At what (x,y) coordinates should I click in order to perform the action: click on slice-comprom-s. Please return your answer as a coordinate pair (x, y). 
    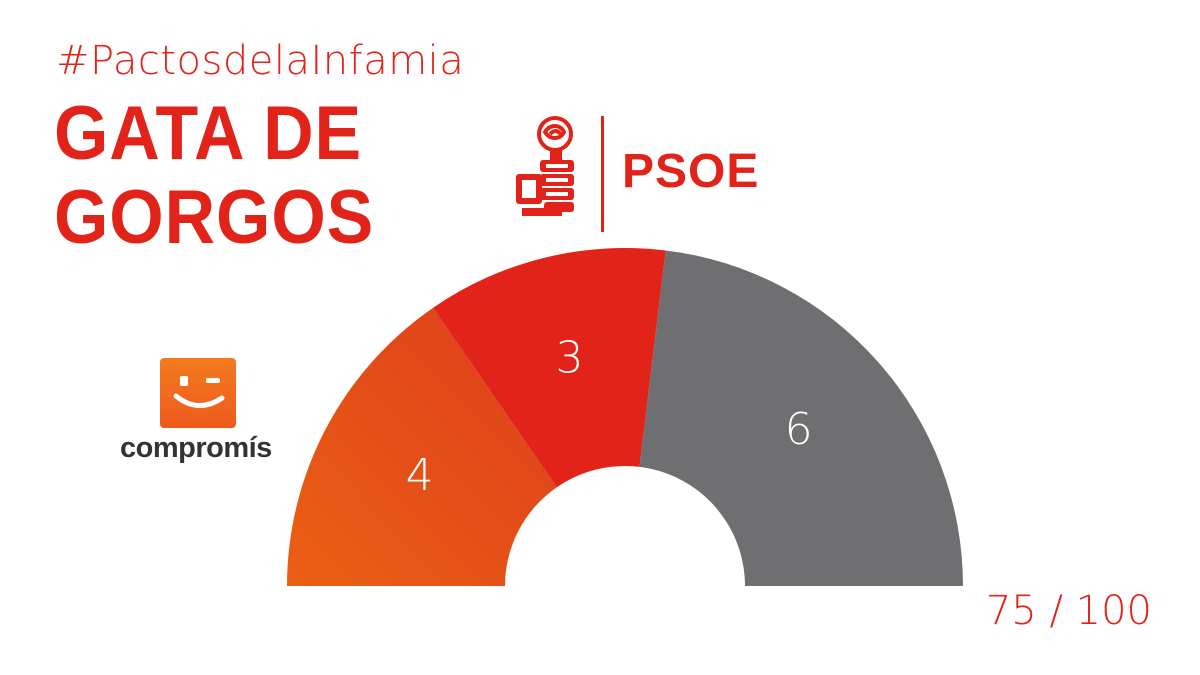
    Looking at the image, I should click on (422, 446).